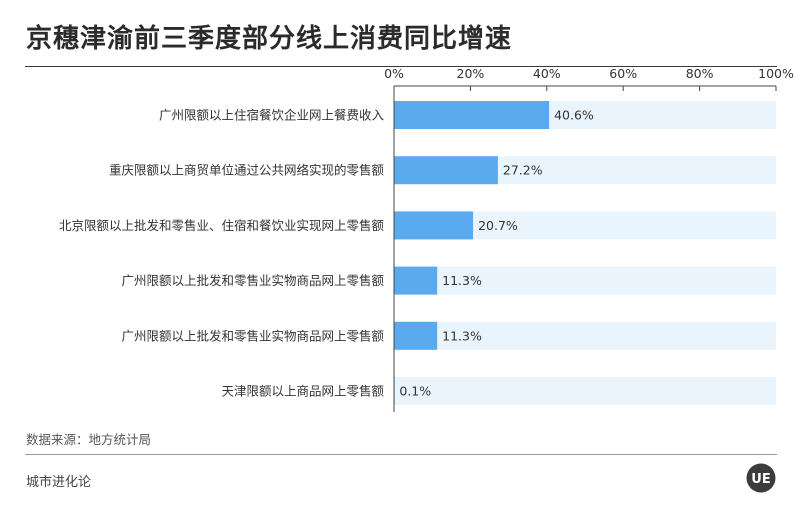 The image size is (800, 510). Describe the element at coordinates (700, 73) in the screenshot. I see `x-tick-label: 80%` at that location.